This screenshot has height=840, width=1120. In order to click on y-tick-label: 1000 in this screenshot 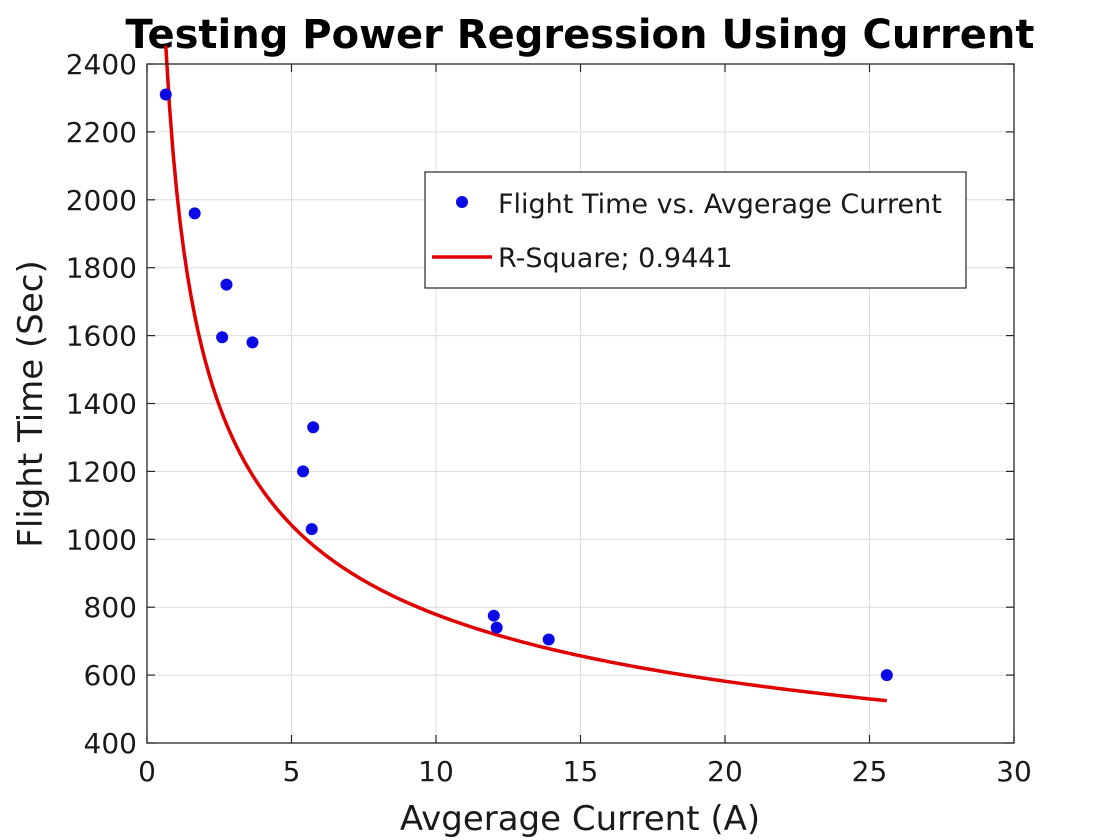, I will do `click(101, 539)`.